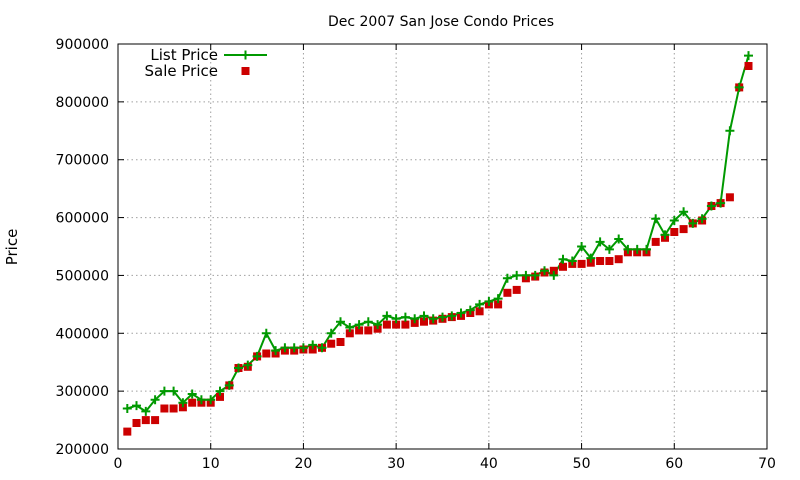 Image resolution: width=800 pixels, height=480 pixels. I want to click on x-tick-label: 0, so click(118, 464).